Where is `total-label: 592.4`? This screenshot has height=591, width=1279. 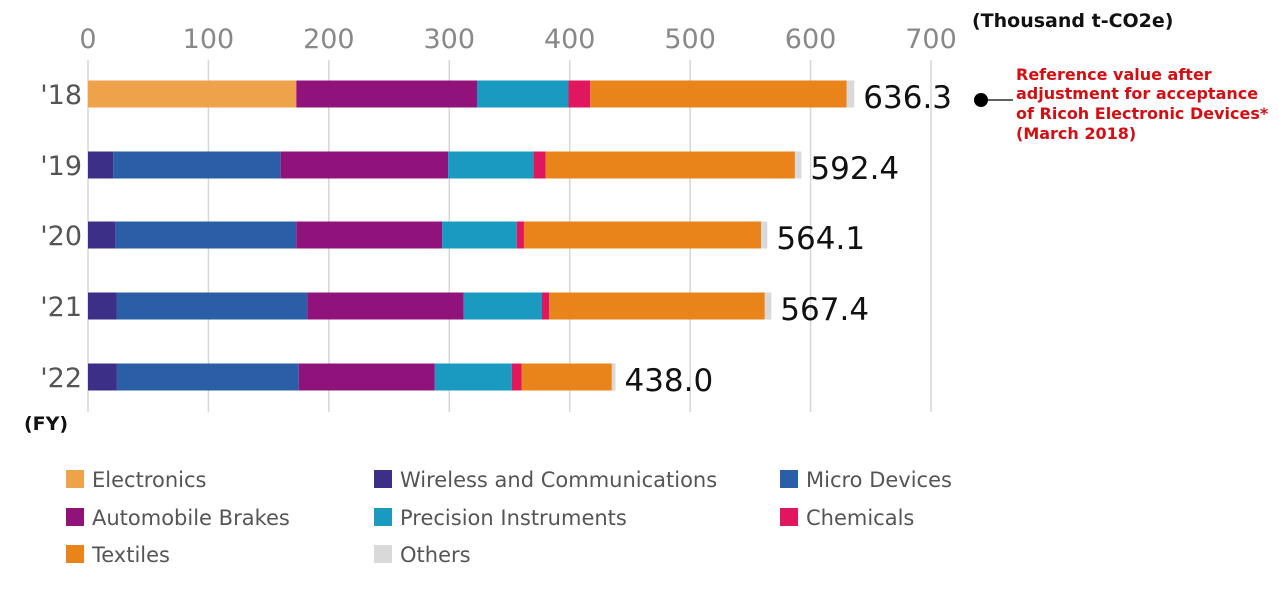
total-label: 592.4 is located at coordinates (854, 169).